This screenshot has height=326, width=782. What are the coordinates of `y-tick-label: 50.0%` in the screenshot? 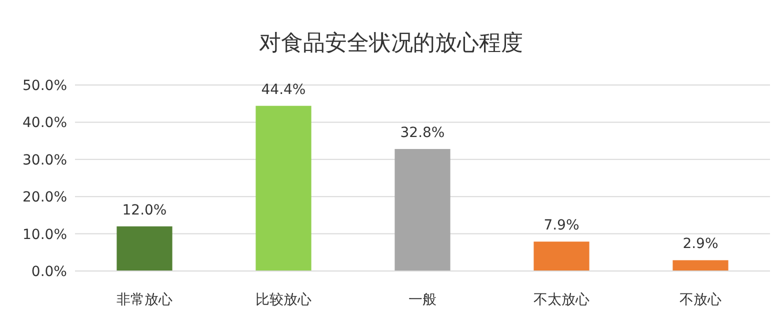 It's located at (44, 86).